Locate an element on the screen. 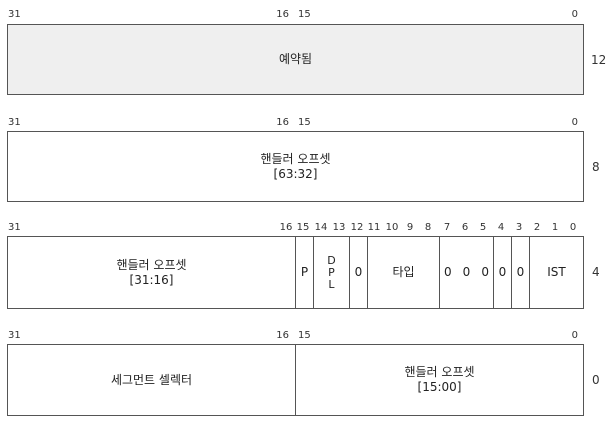 The width and height of the screenshot is (611, 425). zero-bit-5: 0 is located at coordinates (485, 272).